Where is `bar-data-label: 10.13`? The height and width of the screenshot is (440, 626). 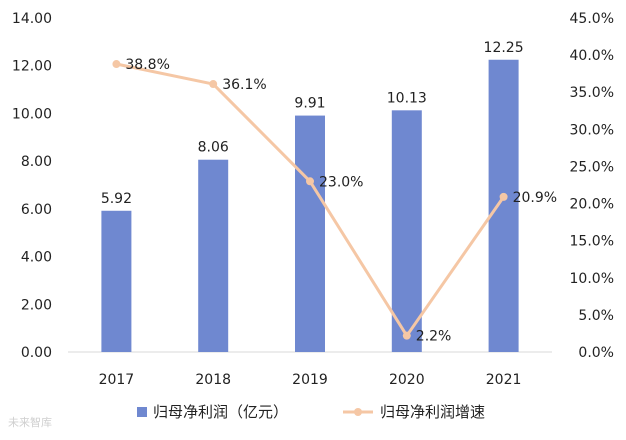 bar-data-label: 10.13 is located at coordinates (407, 98).